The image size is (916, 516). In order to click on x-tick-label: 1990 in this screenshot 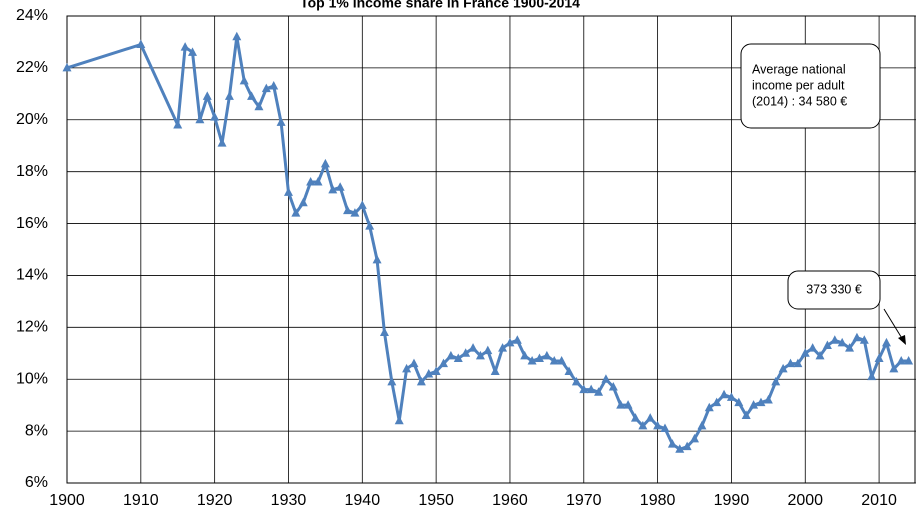, I will do `click(732, 500)`.